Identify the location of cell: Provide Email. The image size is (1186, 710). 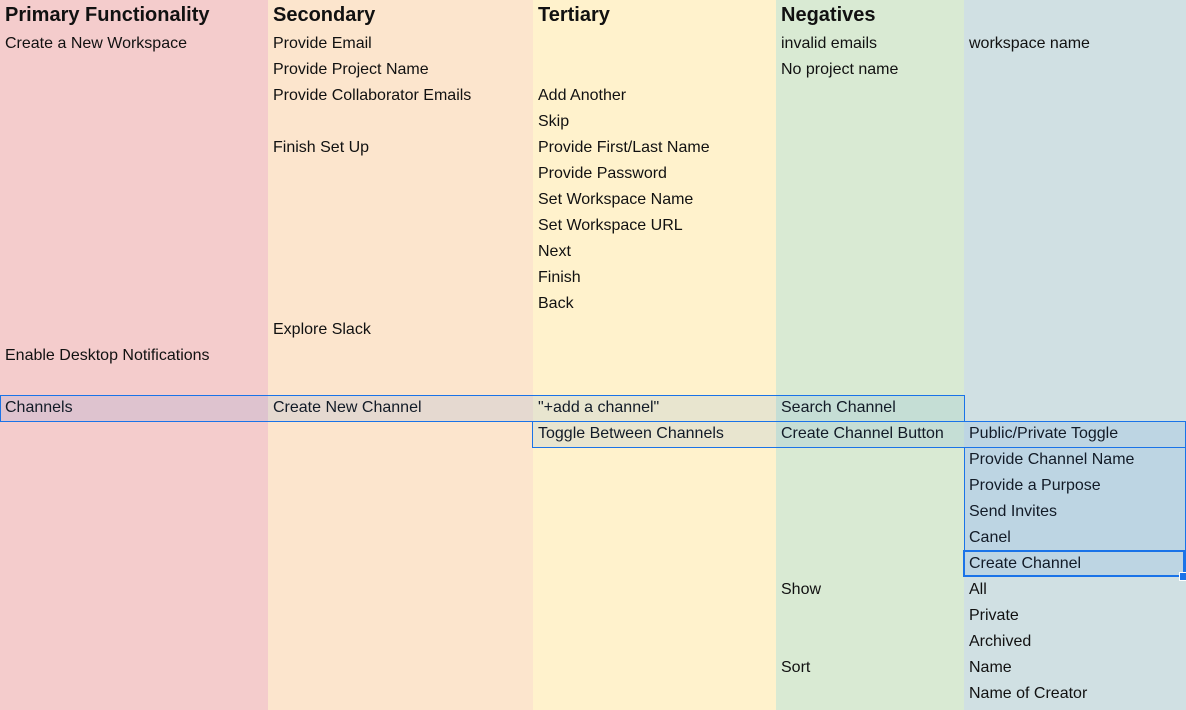
(322, 43).